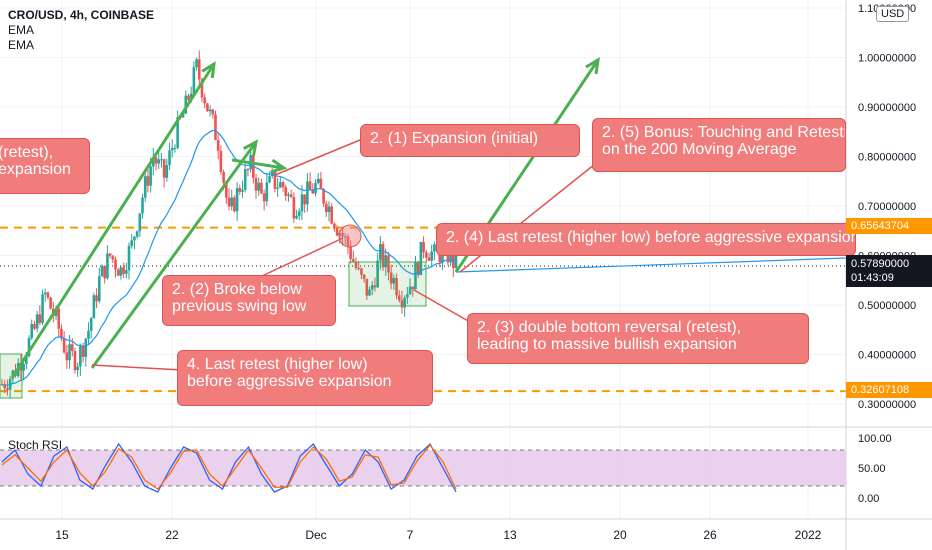 The height and width of the screenshot is (550, 932). Describe the element at coordinates (21, 45) in the screenshot. I see `ema-label-2: EMA` at that location.